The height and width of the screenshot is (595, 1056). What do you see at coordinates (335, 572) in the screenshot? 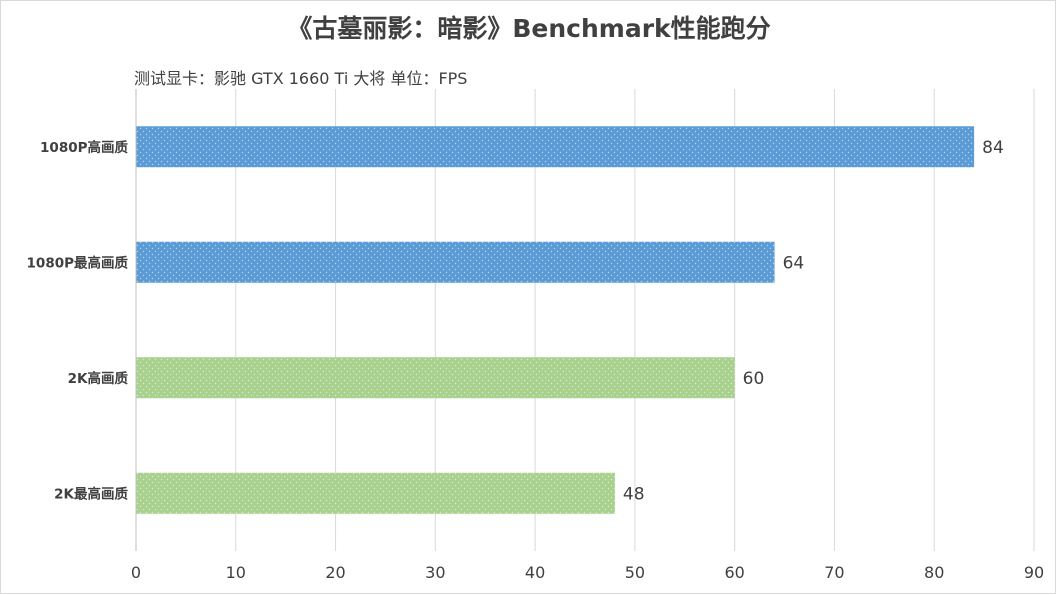
I see `x-tick-label: 20` at bounding box center [335, 572].